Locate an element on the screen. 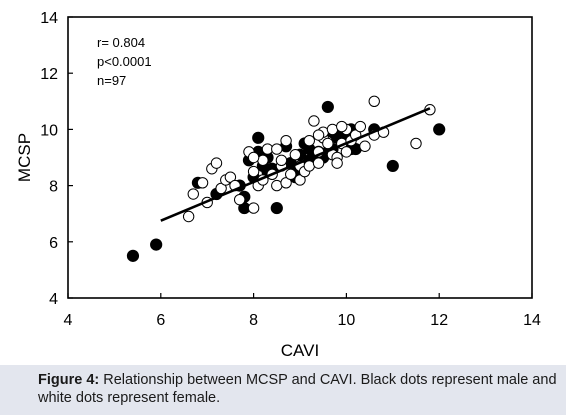  stats-annotation: r= 0.804 p<0.0001 n=97 is located at coordinates (124, 61).